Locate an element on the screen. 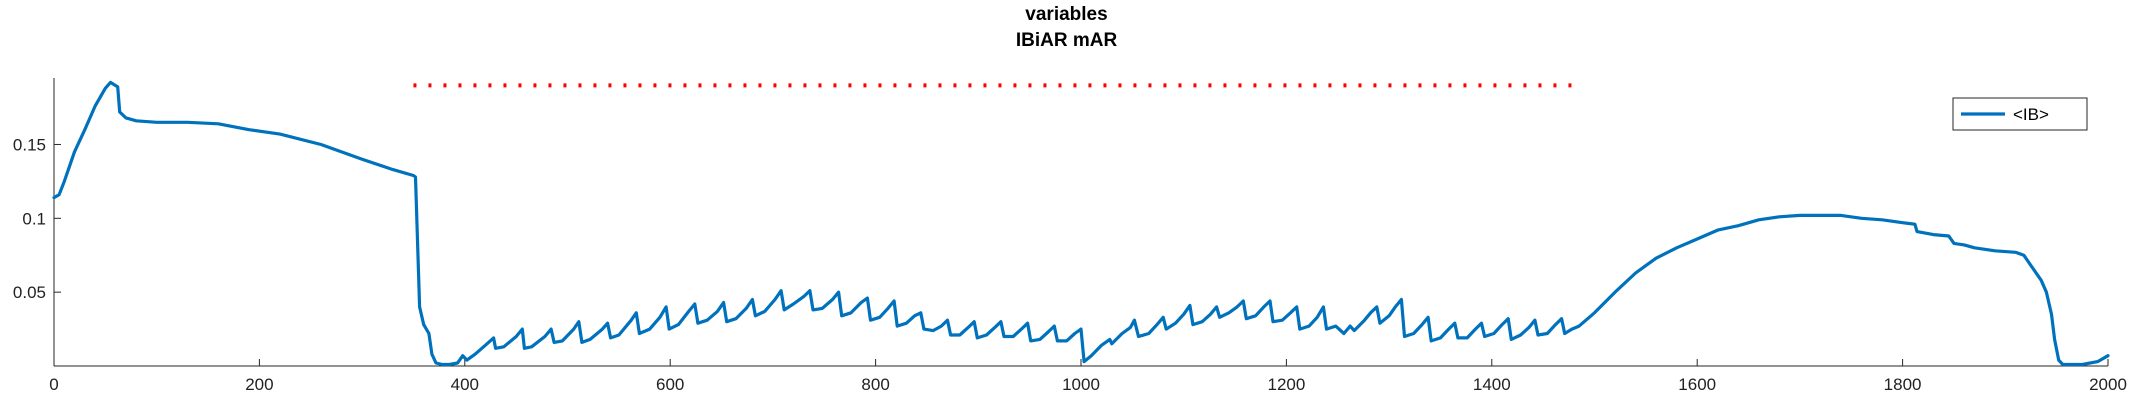 Image resolution: width=2133 pixels, height=400 pixels. chart-title-line-2: IBiAR mAR is located at coordinates (1066, 40).